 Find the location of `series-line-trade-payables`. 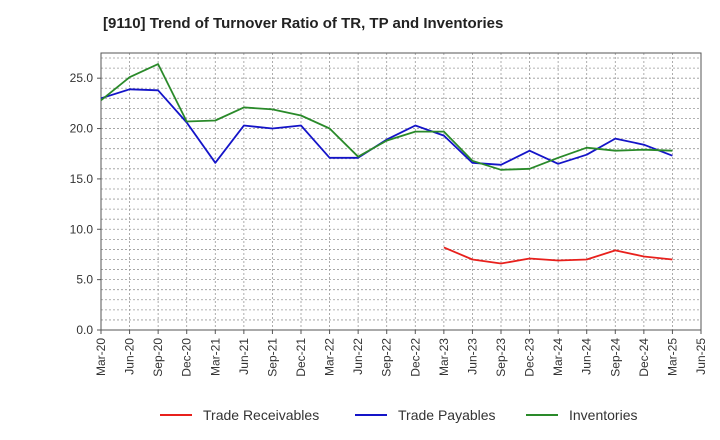

series-line-trade-payables is located at coordinates (386, 127).